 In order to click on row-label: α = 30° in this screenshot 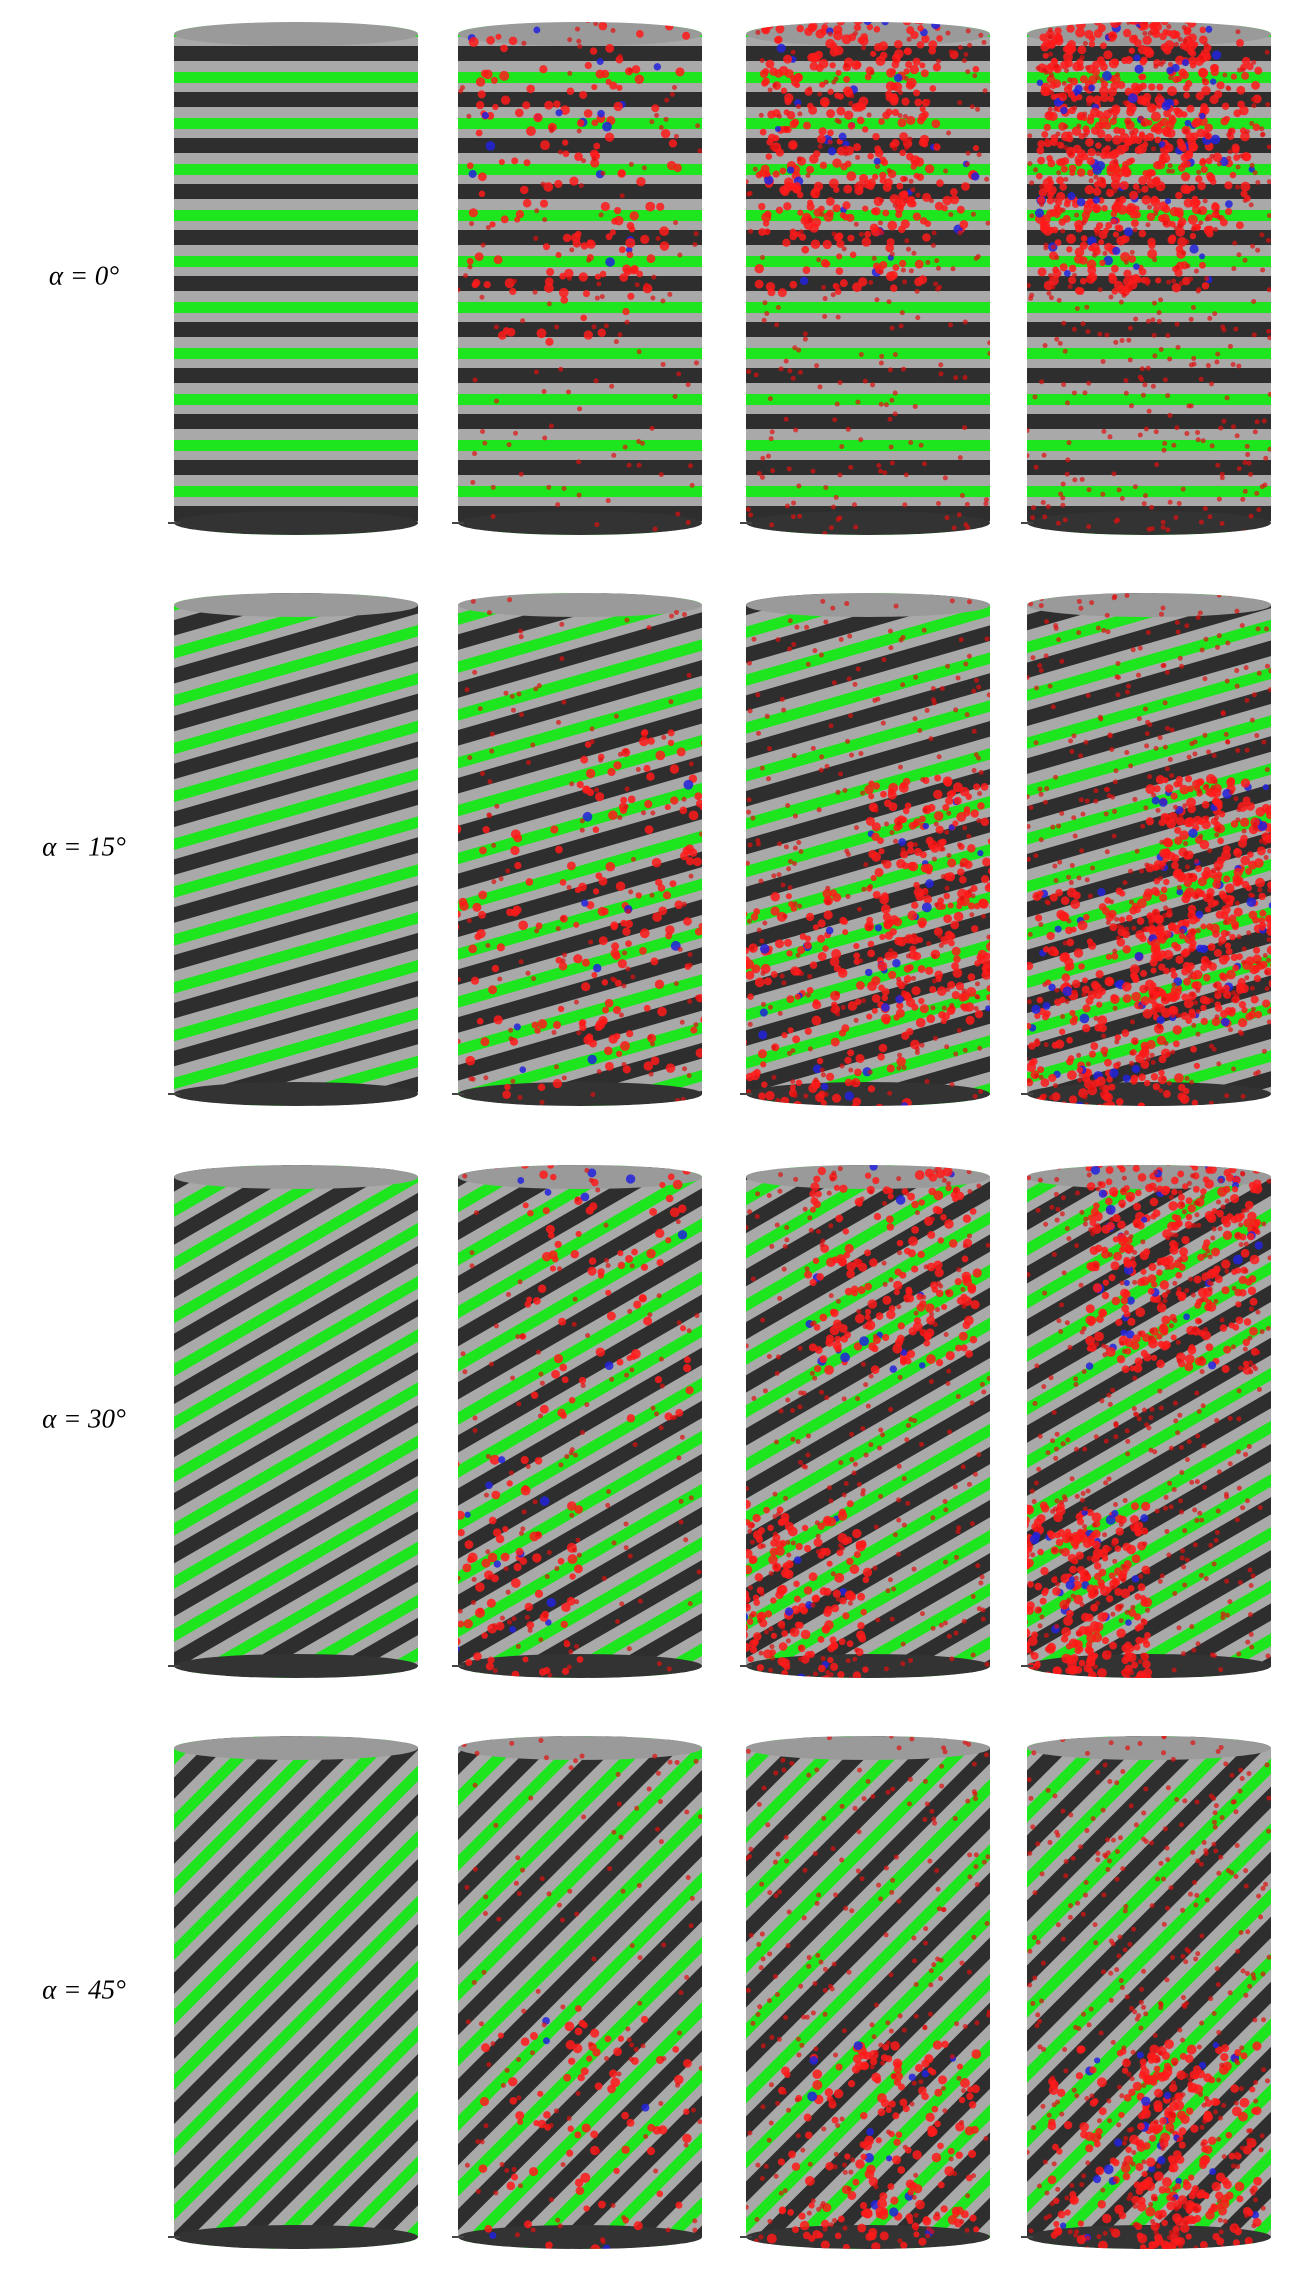, I will do `click(84, 1419)`.